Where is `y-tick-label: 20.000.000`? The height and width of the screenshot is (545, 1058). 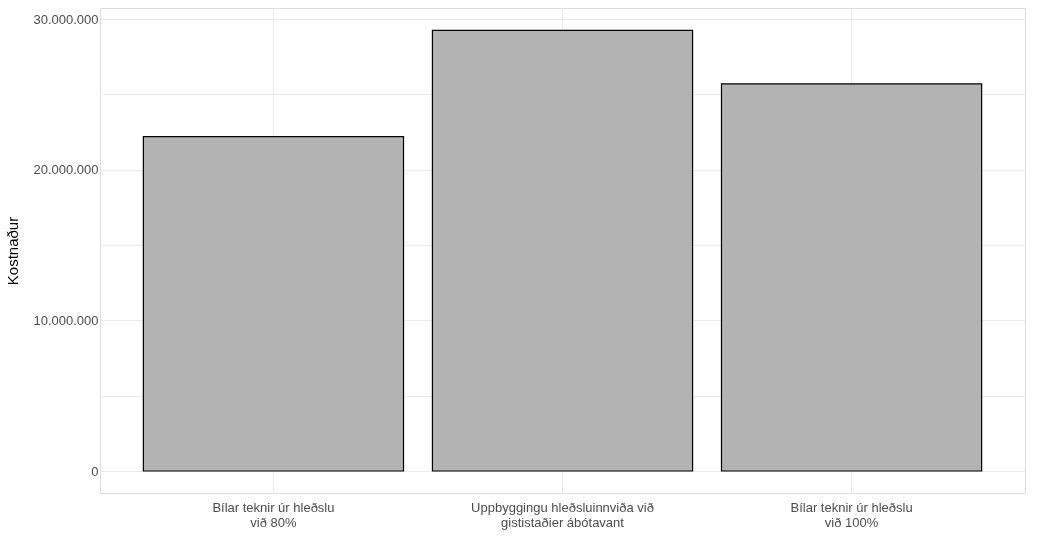
y-tick-label: 20.000.000 is located at coordinates (66, 170).